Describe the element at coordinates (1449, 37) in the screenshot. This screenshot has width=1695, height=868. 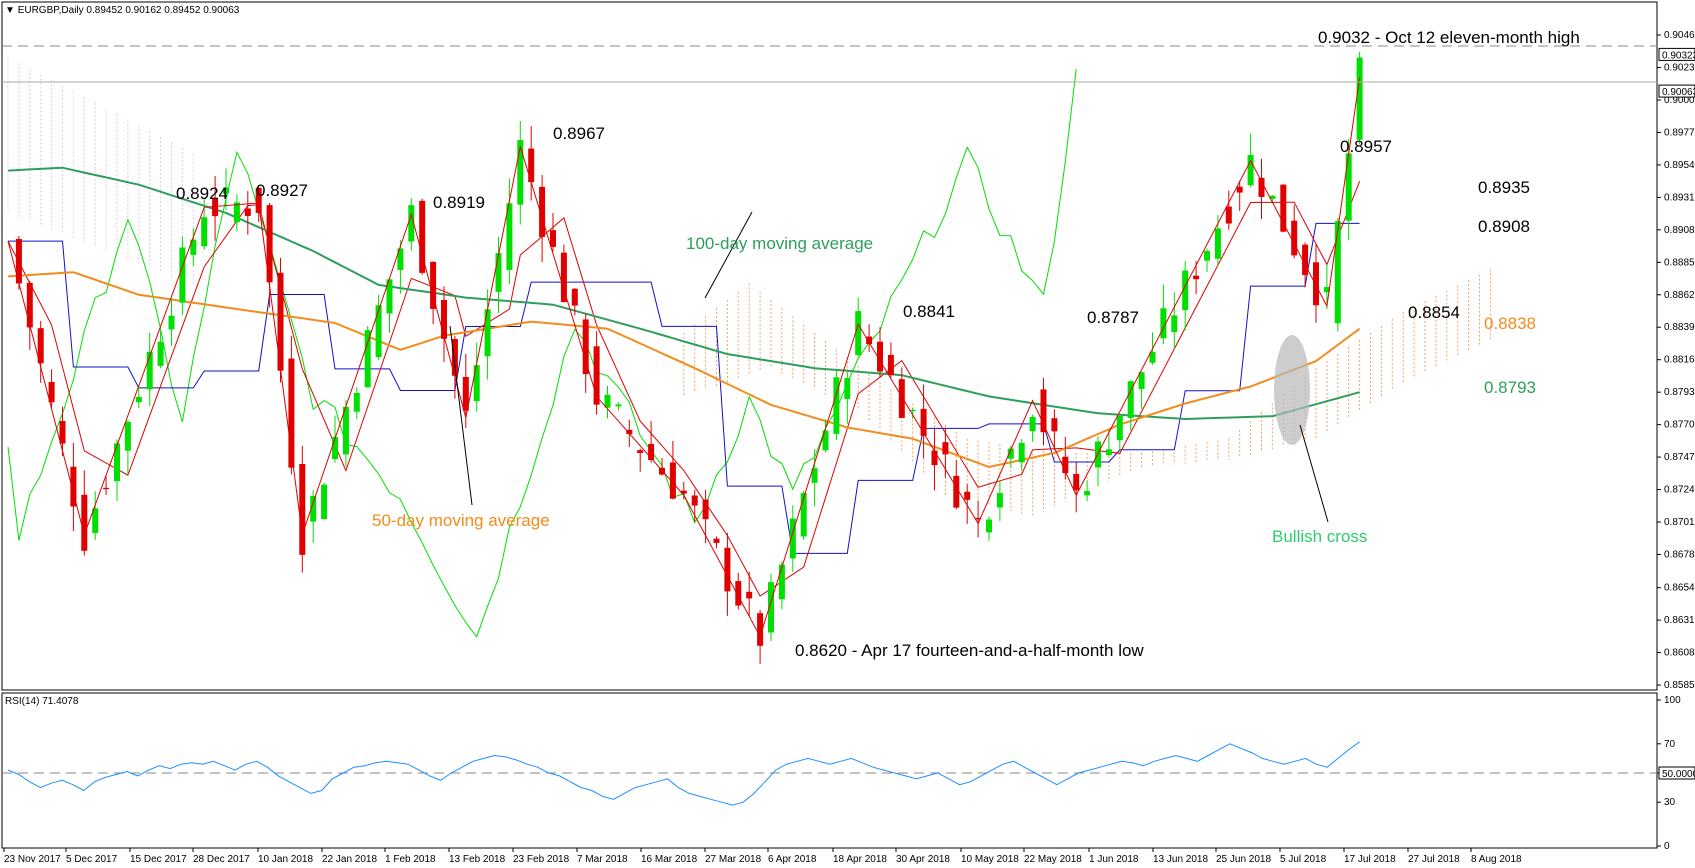
I see `annotation-eleven-month-high: 0.9032 - Oct 12 eleven-month high` at that location.